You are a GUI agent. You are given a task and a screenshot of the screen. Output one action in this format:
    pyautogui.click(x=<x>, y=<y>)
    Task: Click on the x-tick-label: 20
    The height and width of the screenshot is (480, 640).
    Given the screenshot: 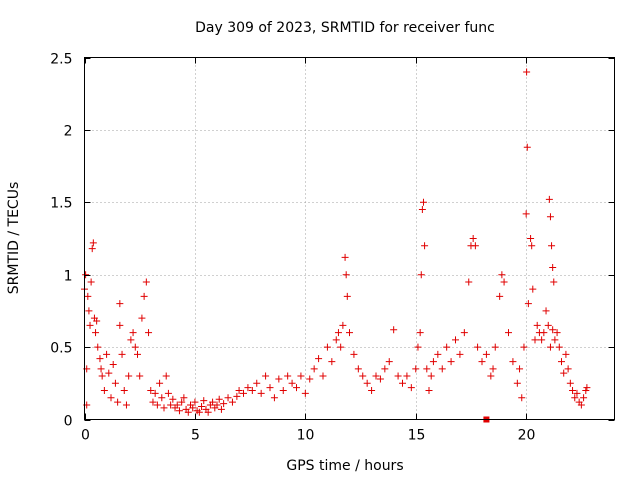 What is the action you would take?
    pyautogui.click(x=527, y=436)
    